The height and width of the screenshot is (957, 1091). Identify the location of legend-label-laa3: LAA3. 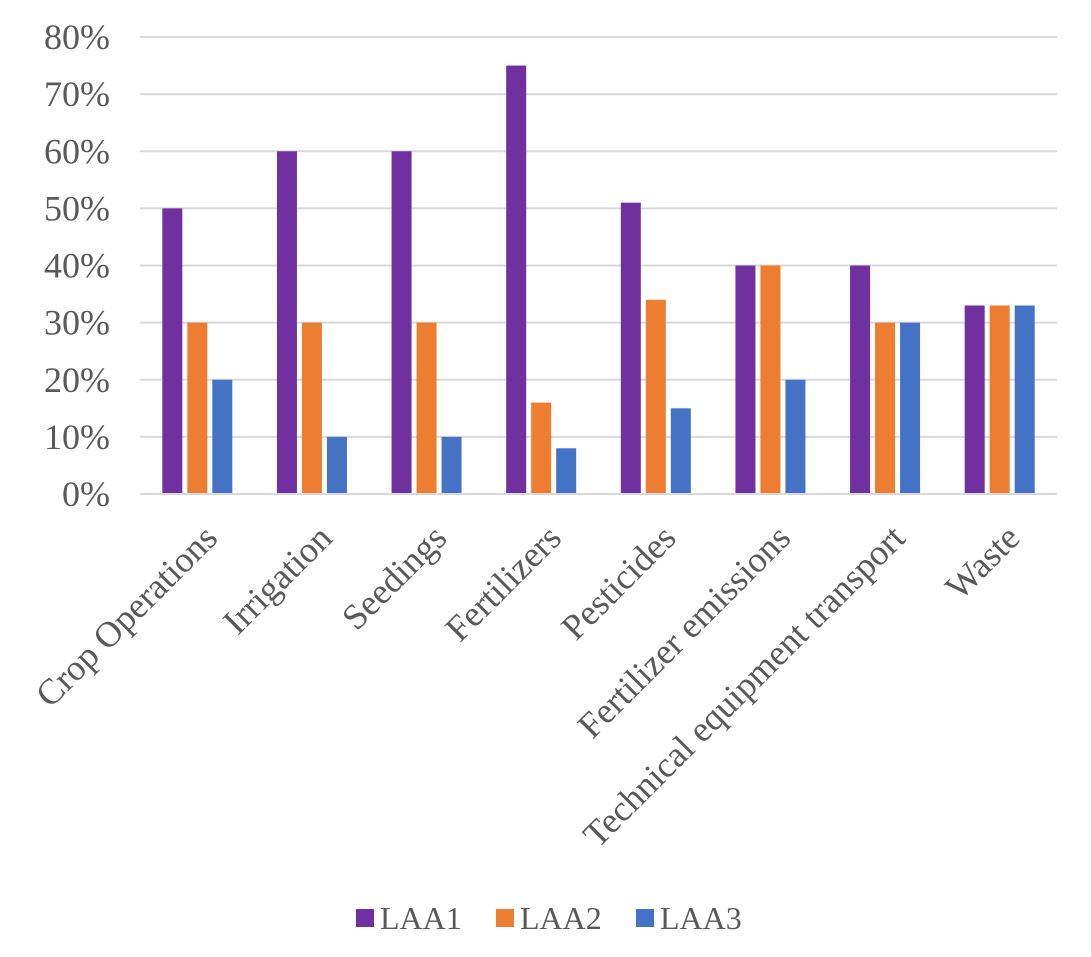
(701, 918).